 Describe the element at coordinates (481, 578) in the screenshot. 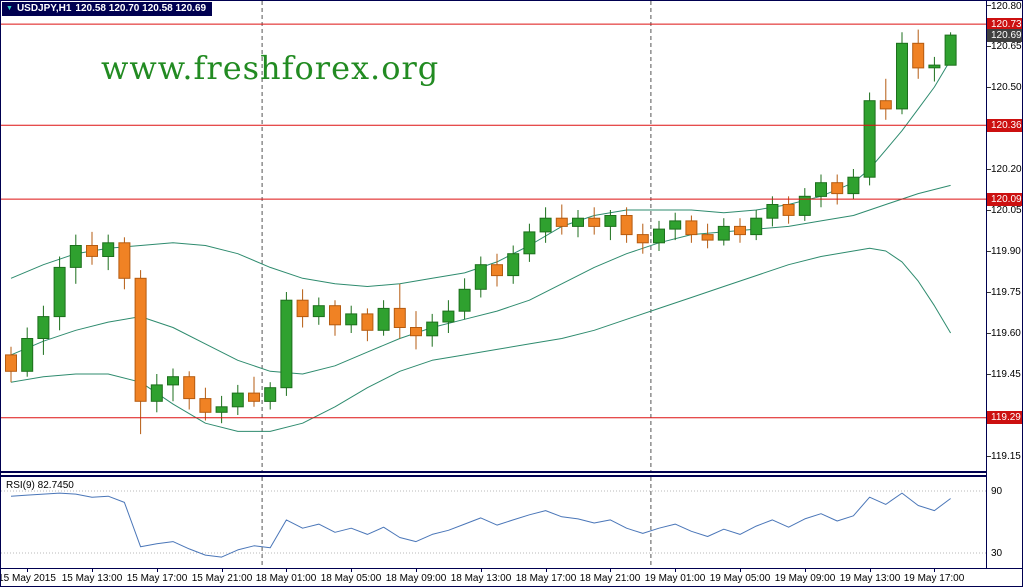

I see `time-axis-label: 18 May 13:00` at that location.